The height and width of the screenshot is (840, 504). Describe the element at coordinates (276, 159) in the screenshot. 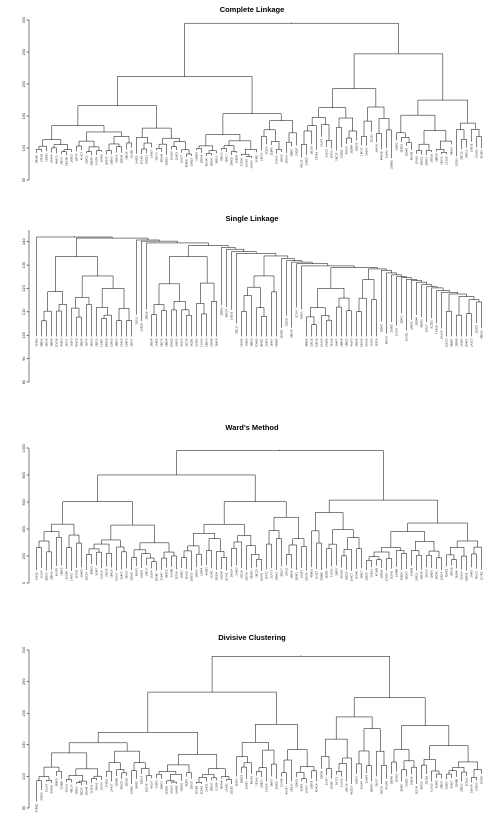

I see `leaf-label: 1C830` at that location.